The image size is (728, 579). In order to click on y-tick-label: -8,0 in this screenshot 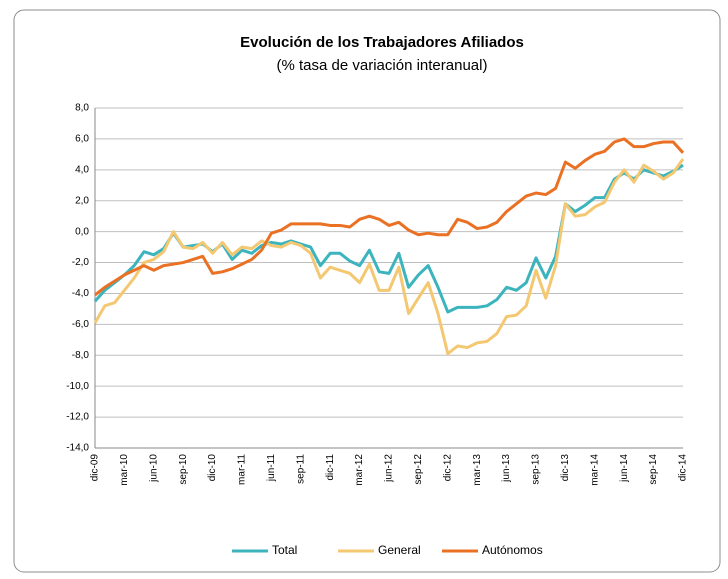, I will do `click(81, 355)`.